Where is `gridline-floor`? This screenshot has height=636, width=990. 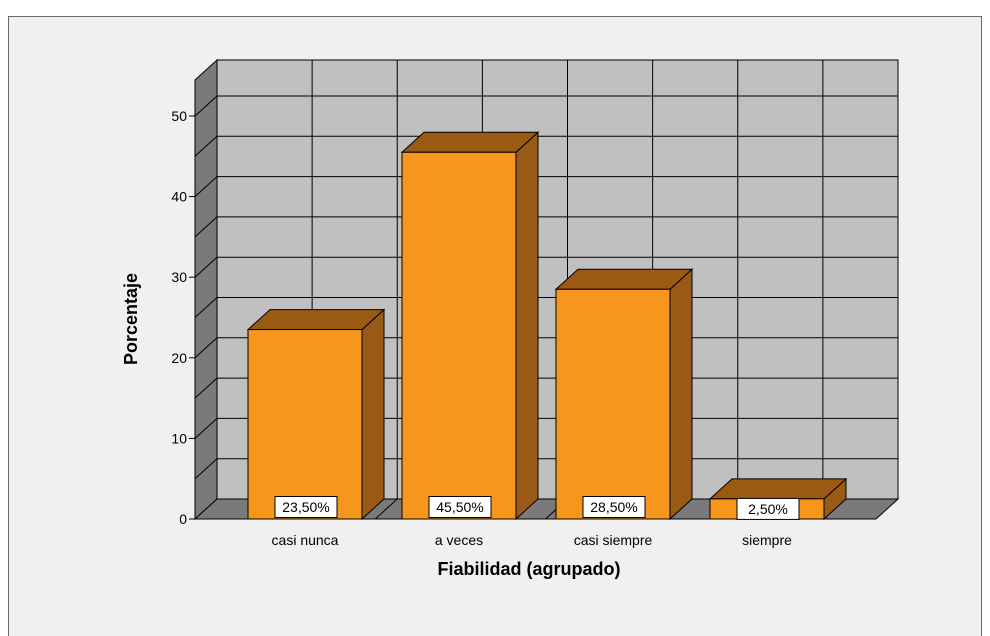 gridline-floor is located at coordinates (386, 509).